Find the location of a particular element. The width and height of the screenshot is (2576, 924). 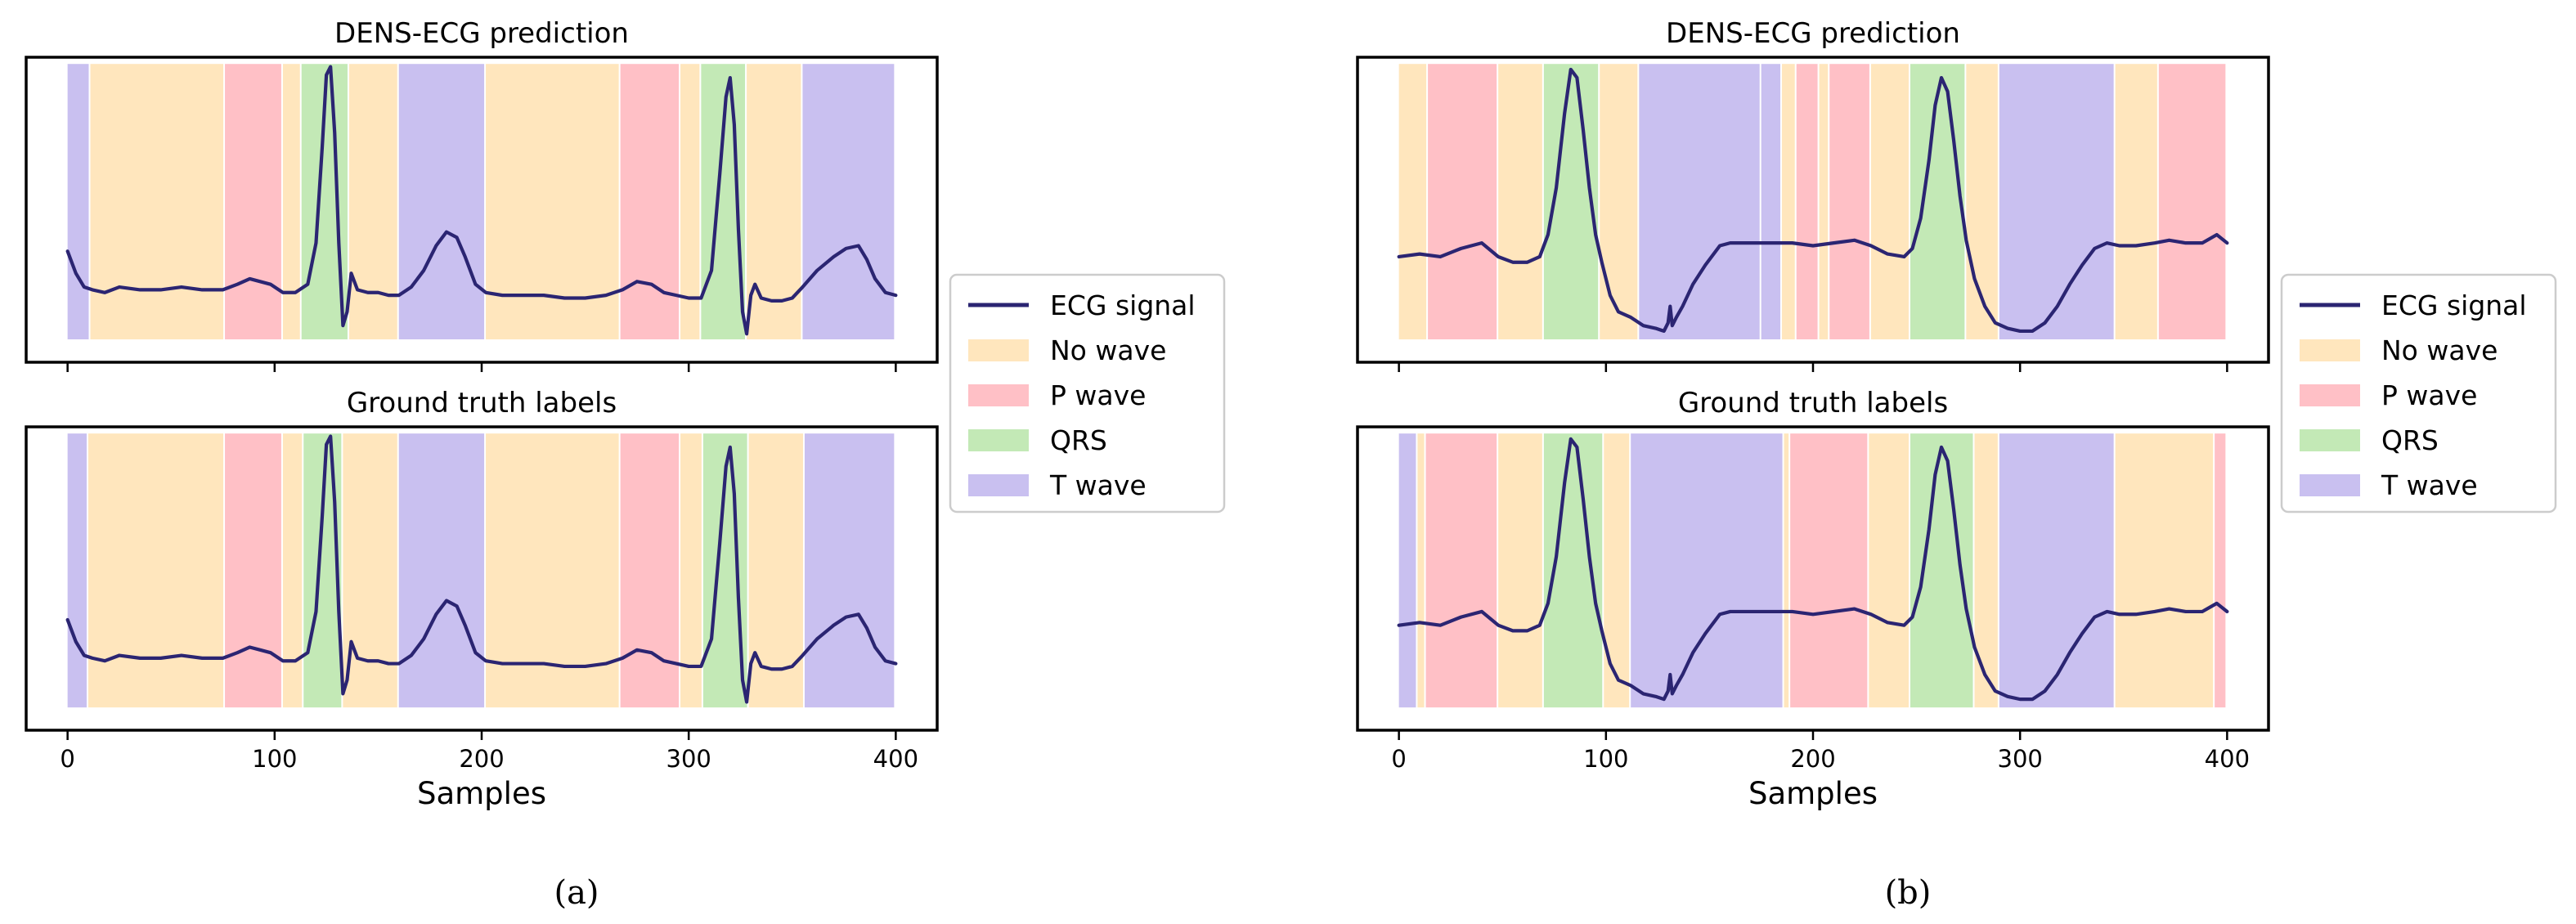

legend-b: ECG signal No wave P wave QRS T wave is located at coordinates (2419, 393).